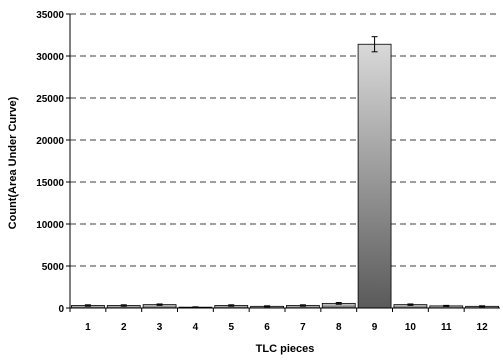 Image resolution: width=503 pixels, height=361 pixels. I want to click on x-tick-label-8: 8, so click(339, 327).